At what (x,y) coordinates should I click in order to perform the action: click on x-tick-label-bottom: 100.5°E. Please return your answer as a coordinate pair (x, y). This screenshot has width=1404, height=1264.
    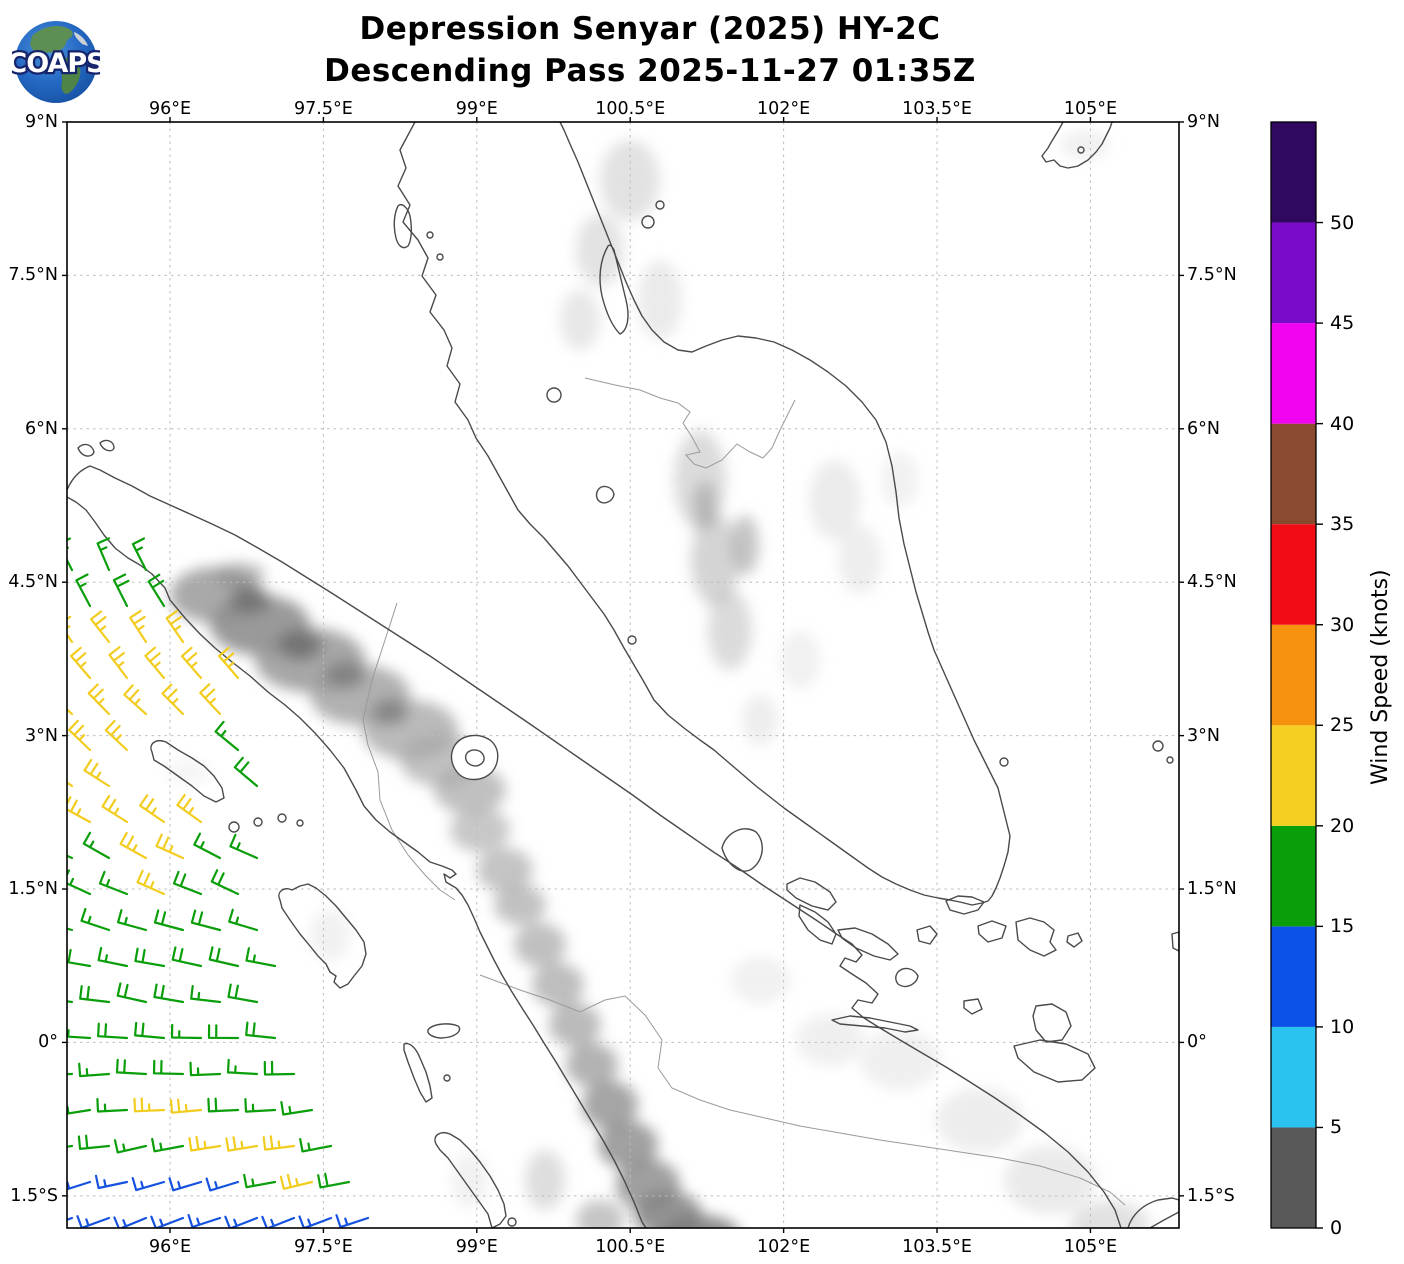
    Looking at the image, I should click on (630, 1247).